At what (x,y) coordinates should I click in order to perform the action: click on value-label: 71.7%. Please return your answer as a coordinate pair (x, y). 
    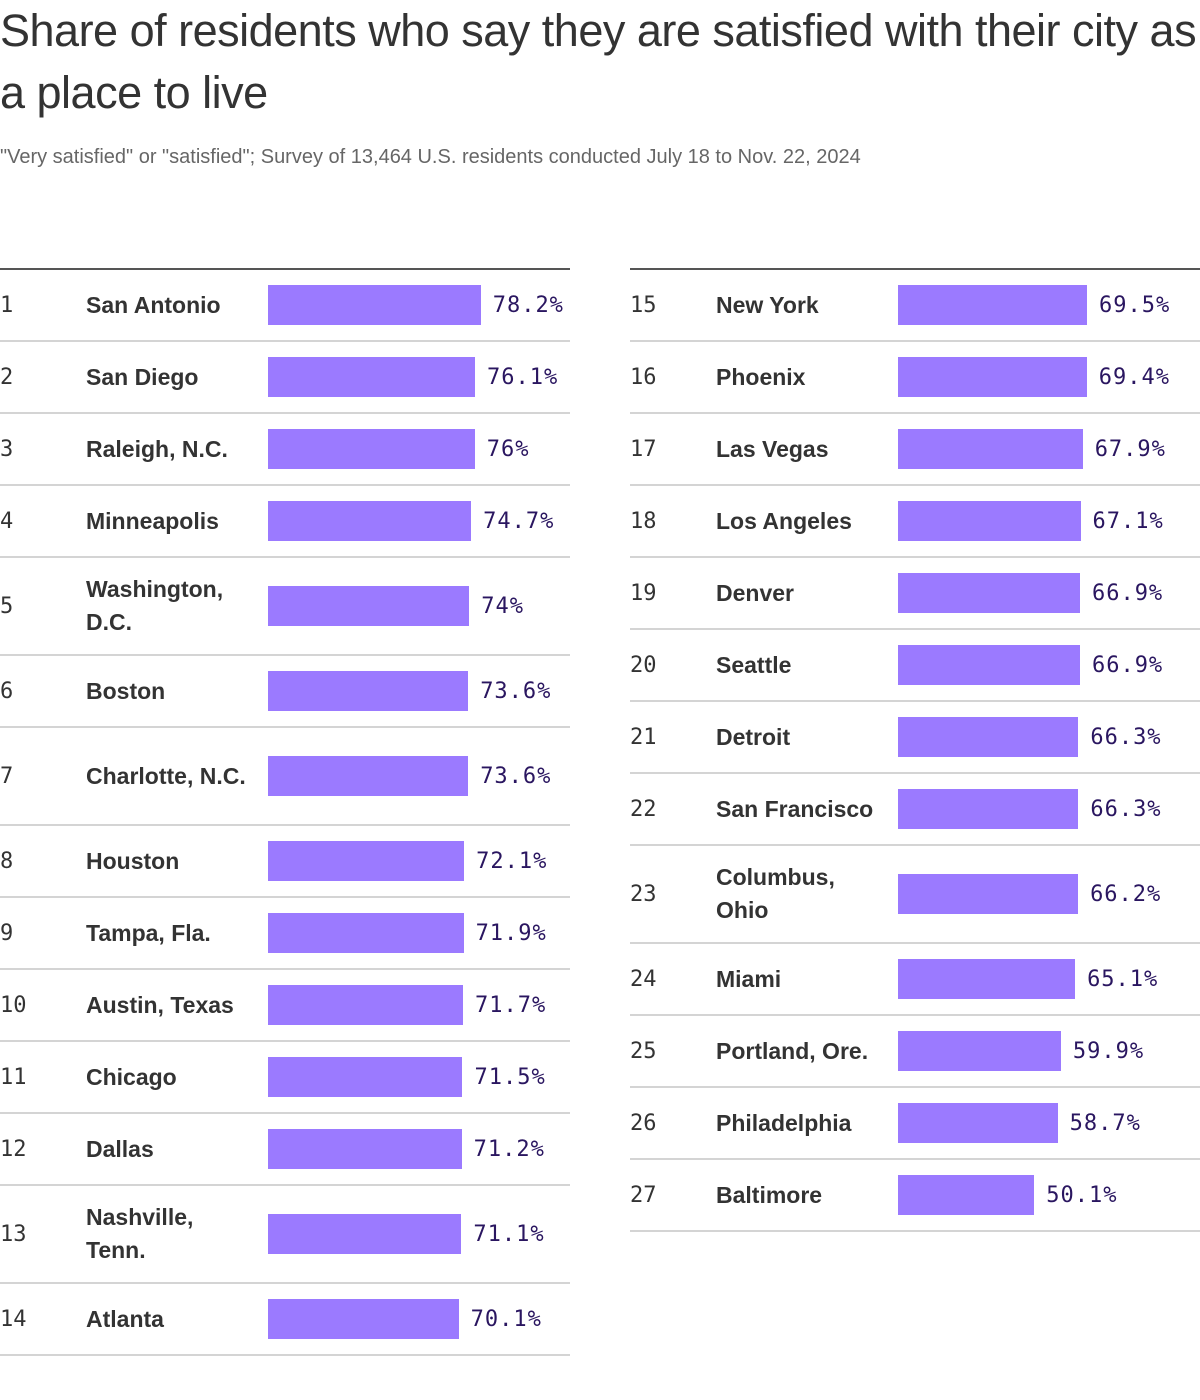
    Looking at the image, I should click on (511, 1005).